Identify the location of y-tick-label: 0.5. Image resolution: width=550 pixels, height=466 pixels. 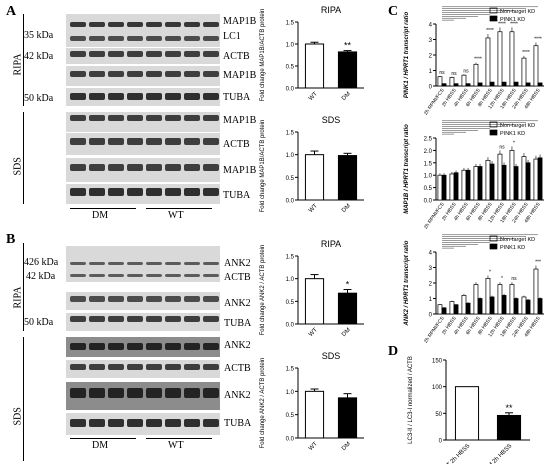
(290, 303).